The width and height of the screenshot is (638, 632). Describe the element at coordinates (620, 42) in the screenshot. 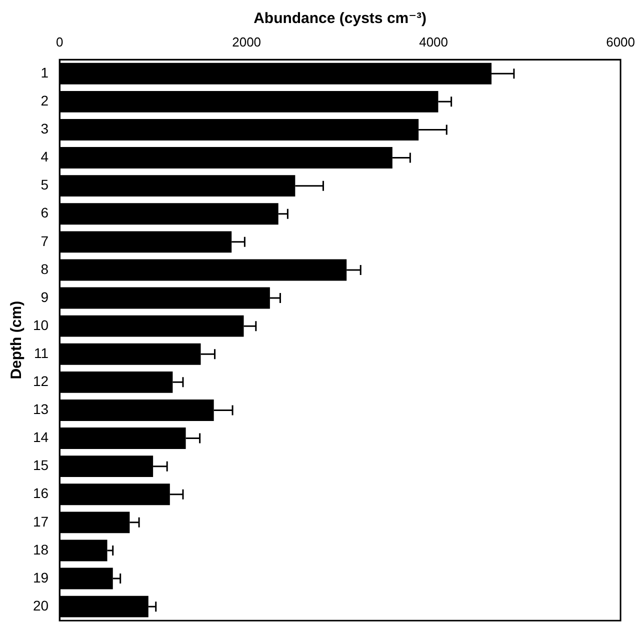

I see `x-tick-label: 6000` at that location.